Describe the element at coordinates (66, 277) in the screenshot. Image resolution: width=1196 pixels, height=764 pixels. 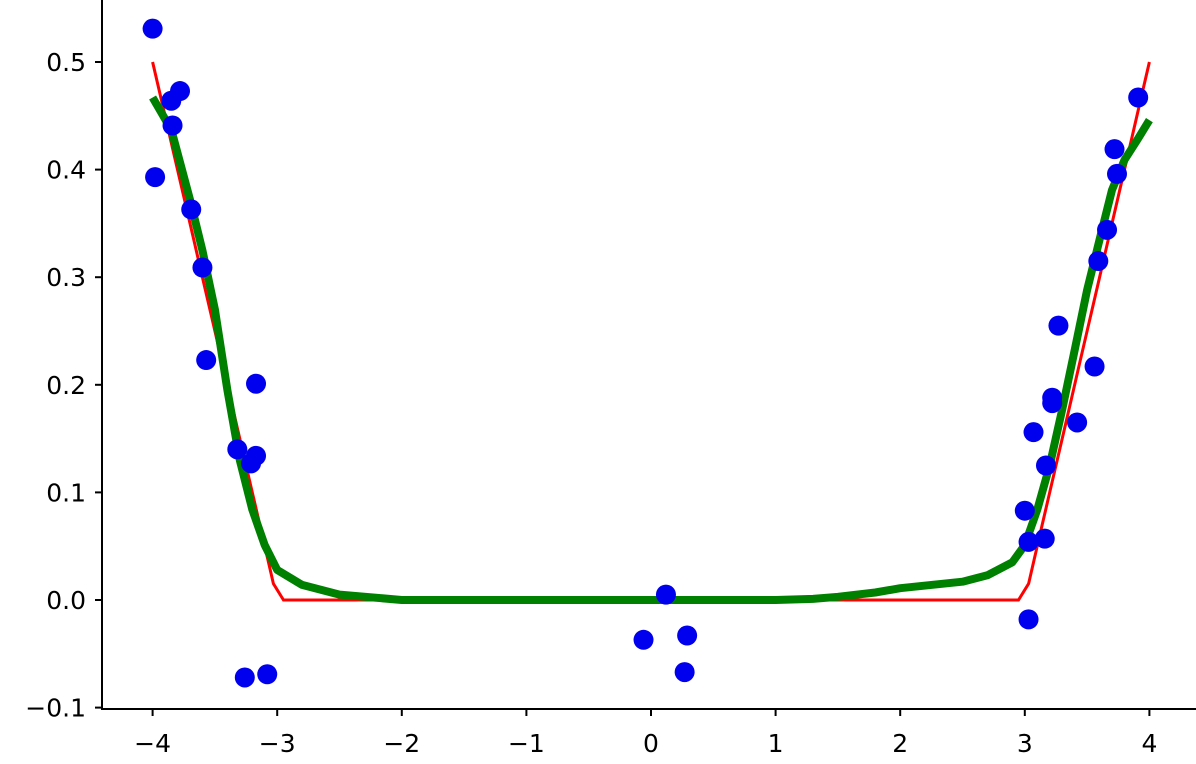
I see `y-tick-label: 0.3` at that location.